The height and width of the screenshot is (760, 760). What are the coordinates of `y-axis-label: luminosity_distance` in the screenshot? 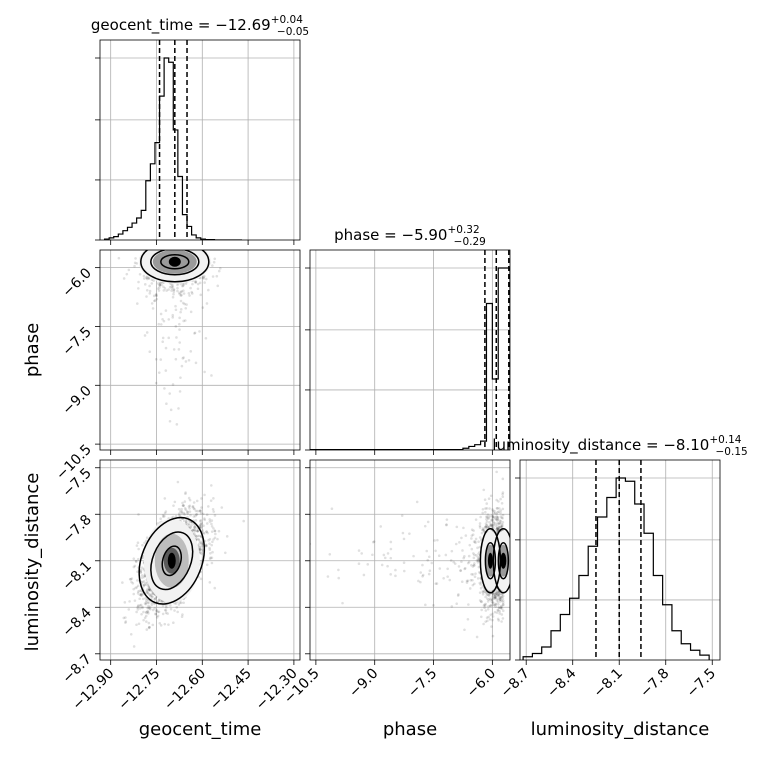 It's located at (32, 562).